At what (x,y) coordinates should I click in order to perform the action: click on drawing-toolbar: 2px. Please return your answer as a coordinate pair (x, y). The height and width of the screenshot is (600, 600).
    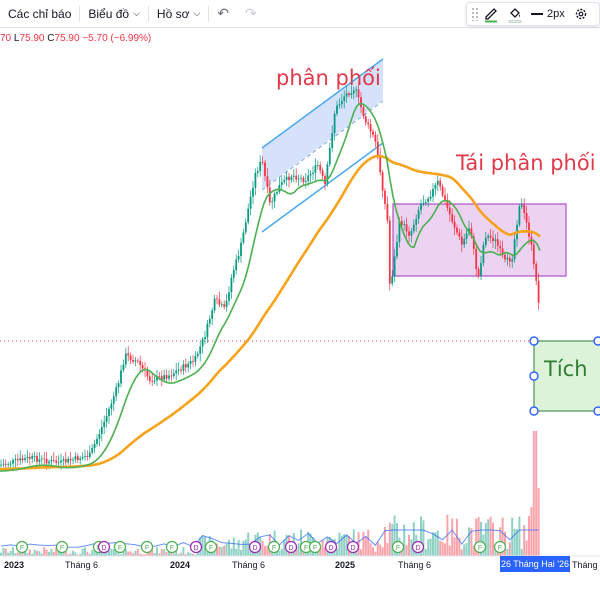
    Looking at the image, I should click on (533, 14).